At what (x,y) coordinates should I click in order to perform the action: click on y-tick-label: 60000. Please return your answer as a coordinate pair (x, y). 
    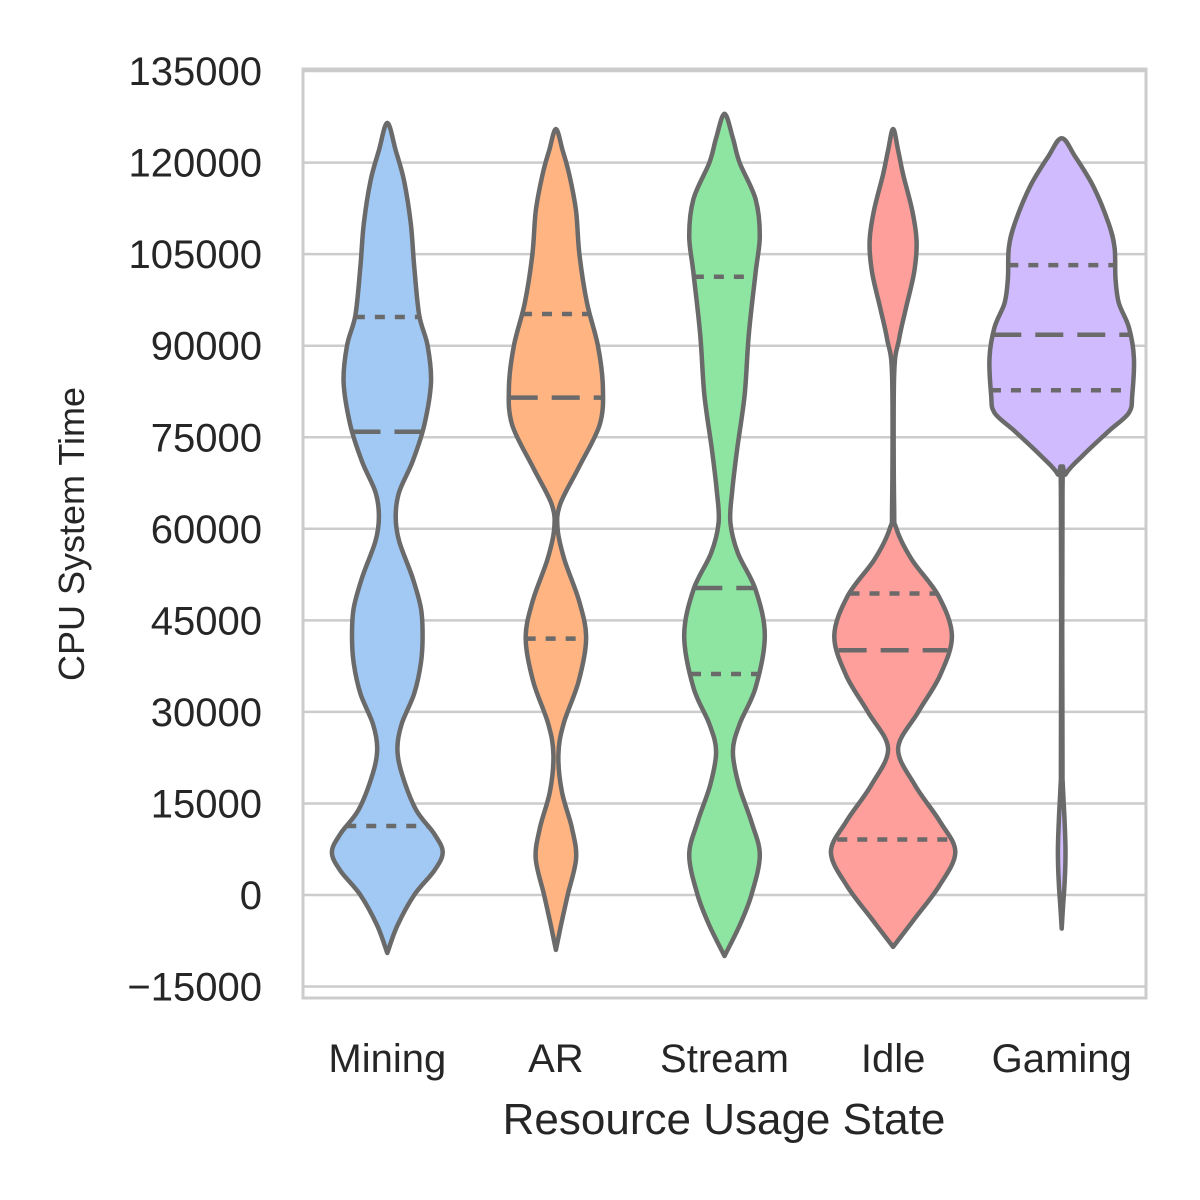
    Looking at the image, I should click on (206, 530).